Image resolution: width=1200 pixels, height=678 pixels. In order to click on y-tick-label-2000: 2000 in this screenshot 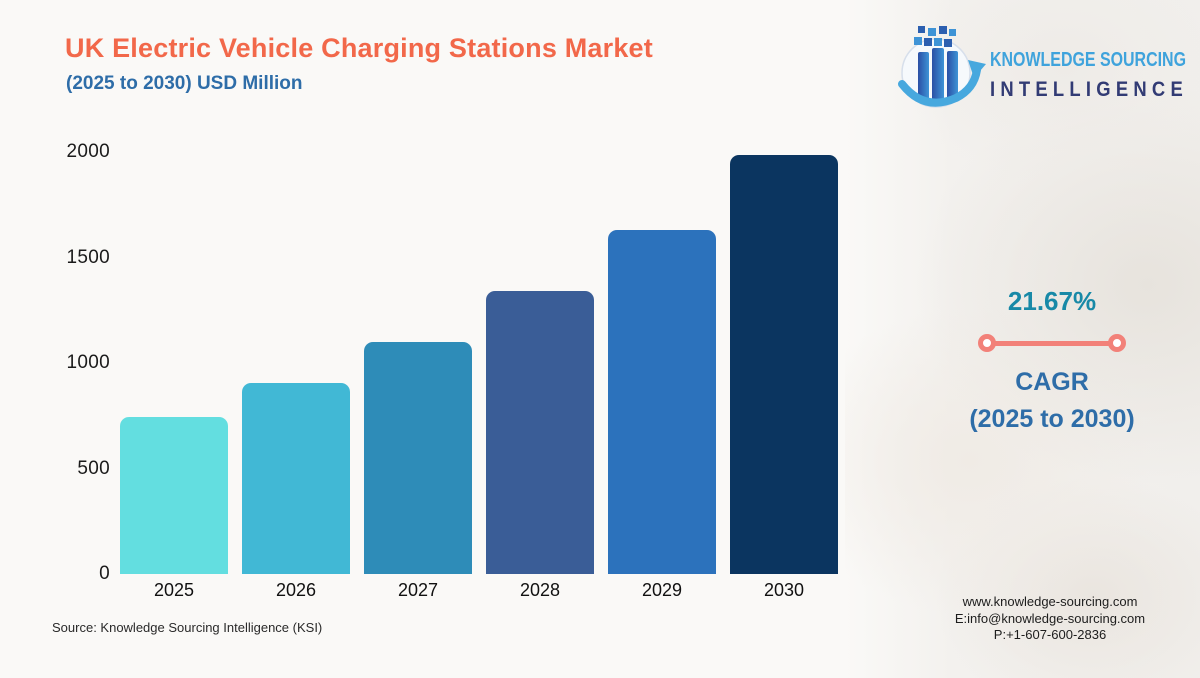, I will do `click(88, 151)`.